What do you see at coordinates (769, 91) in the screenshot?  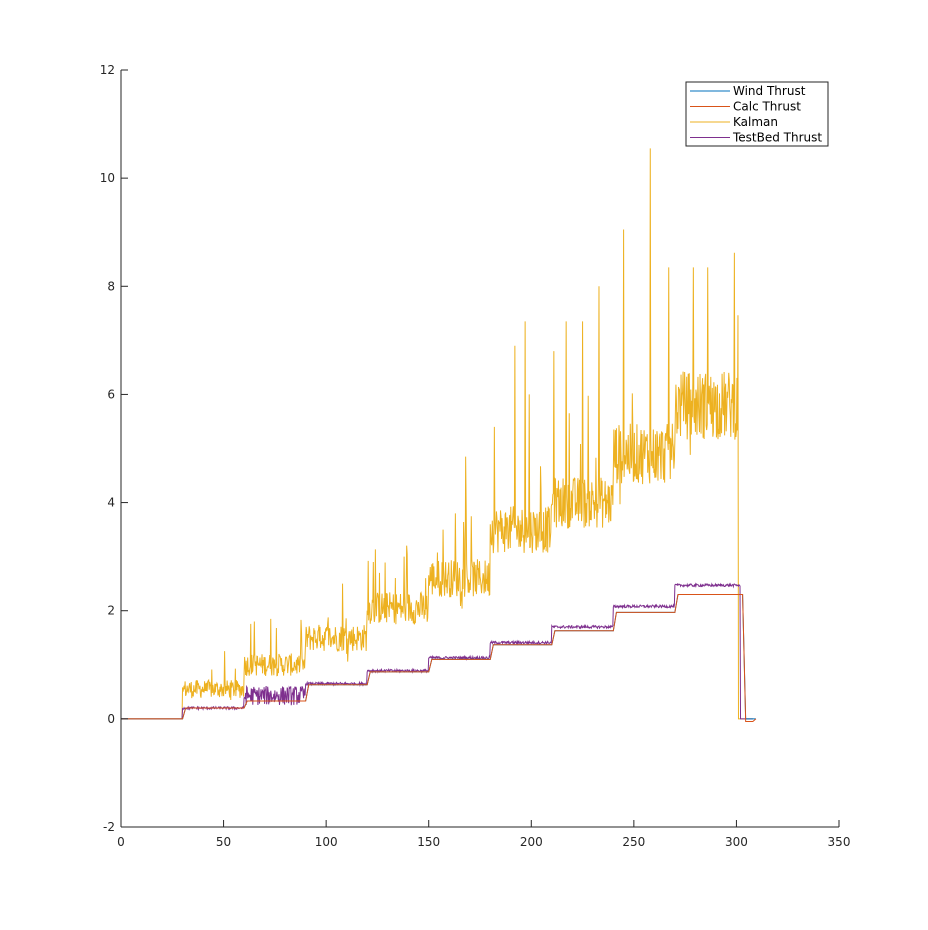 I see `legend-label-wind: Wind Thrust` at bounding box center [769, 91].